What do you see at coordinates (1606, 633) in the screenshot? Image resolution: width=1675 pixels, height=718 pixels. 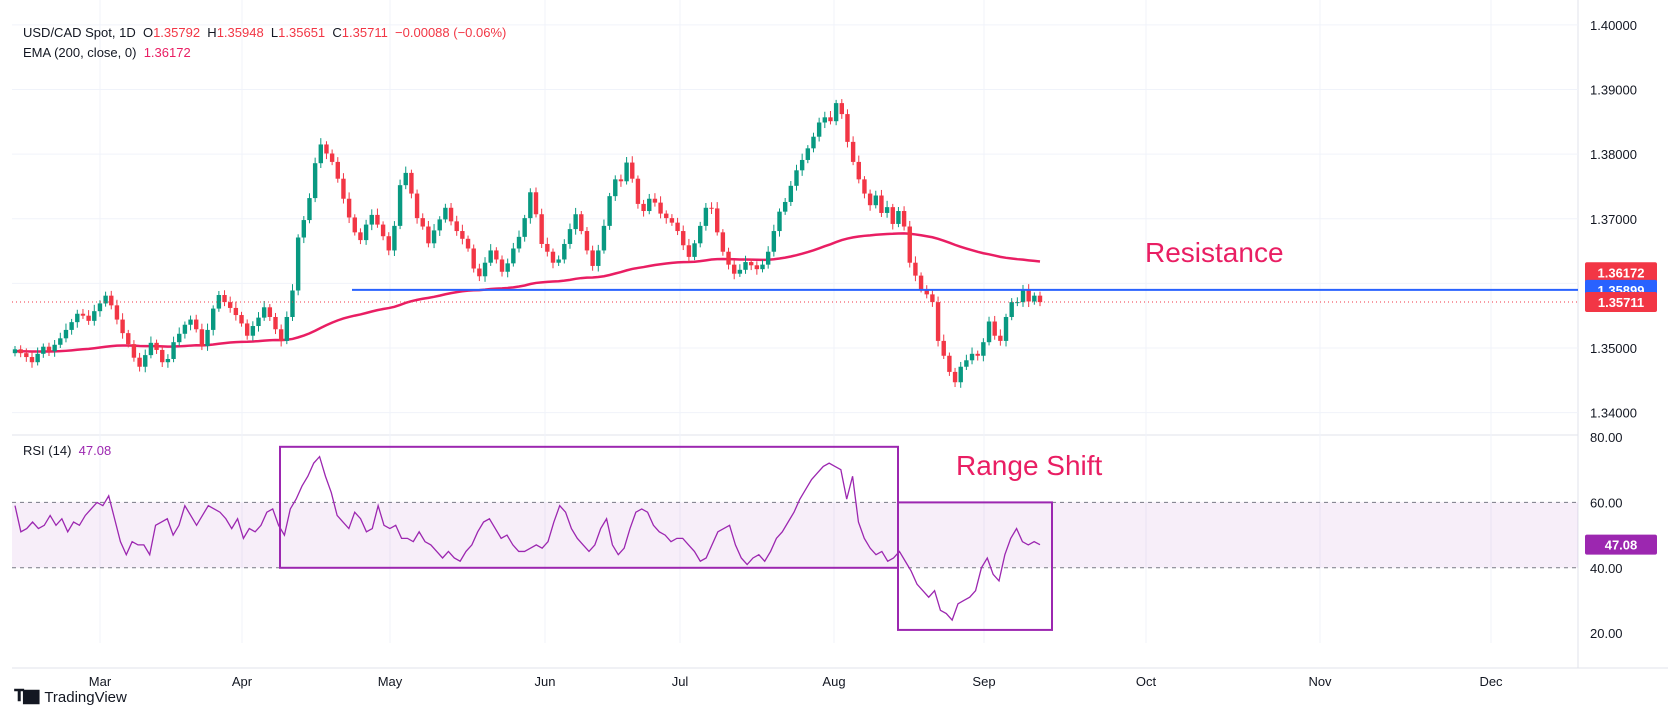 I see `rsi-tick-label: 20.00` at bounding box center [1606, 633].